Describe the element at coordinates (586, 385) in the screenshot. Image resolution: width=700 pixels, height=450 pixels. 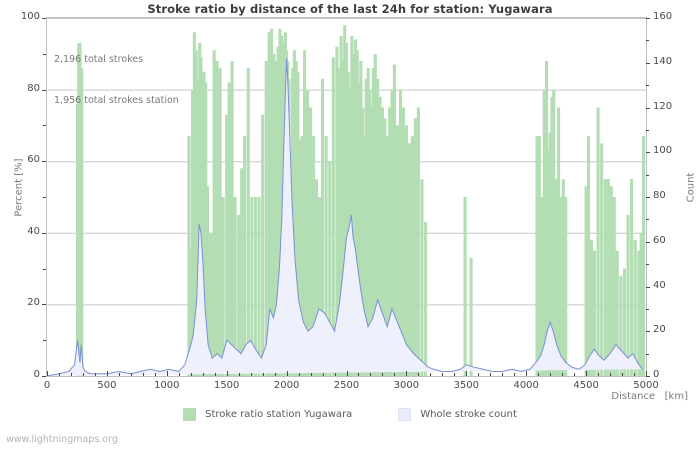
I see `x-tick-label: 4500` at that location.